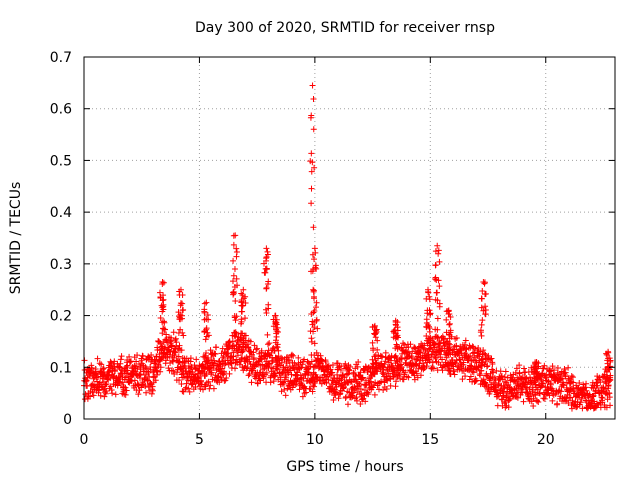 The width and height of the screenshot is (640, 480). What do you see at coordinates (61, 58) in the screenshot?
I see `y-tick-label: 0.7` at bounding box center [61, 58].